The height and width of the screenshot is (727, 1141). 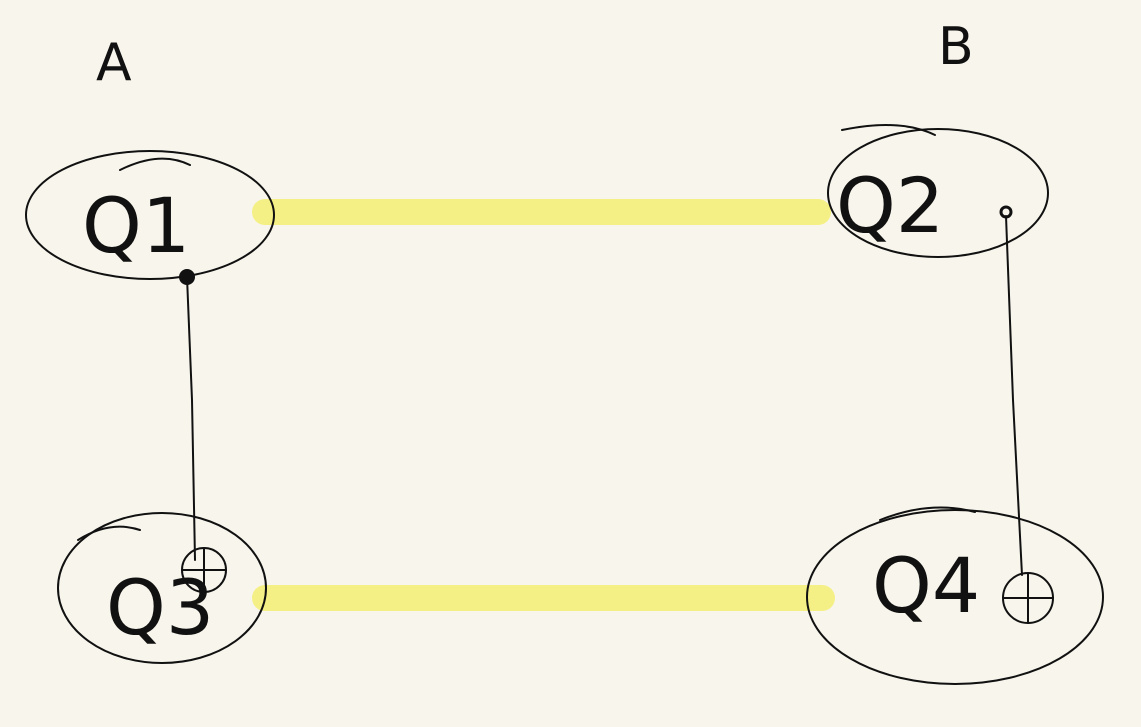 I want to click on qubit-node-q1: Q1, so click(x=150, y=215).